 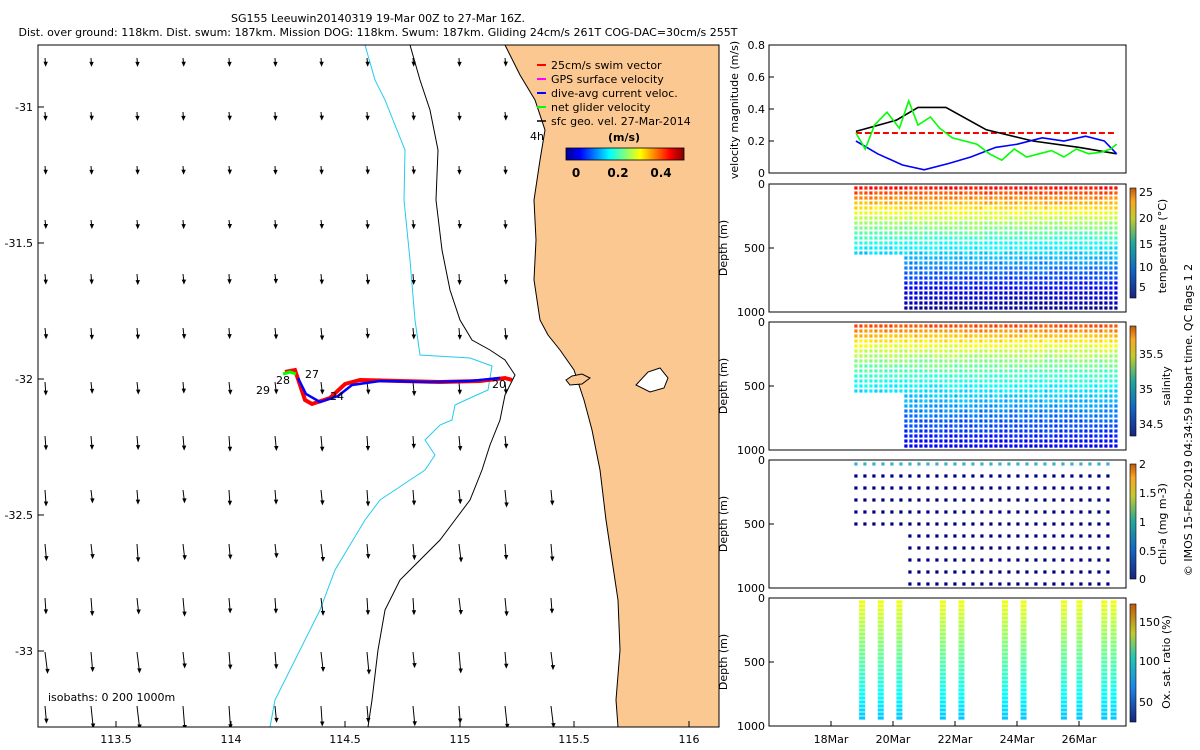 What do you see at coordinates (689, 739) in the screenshot?
I see `svg-text: 116` at bounding box center [689, 739].